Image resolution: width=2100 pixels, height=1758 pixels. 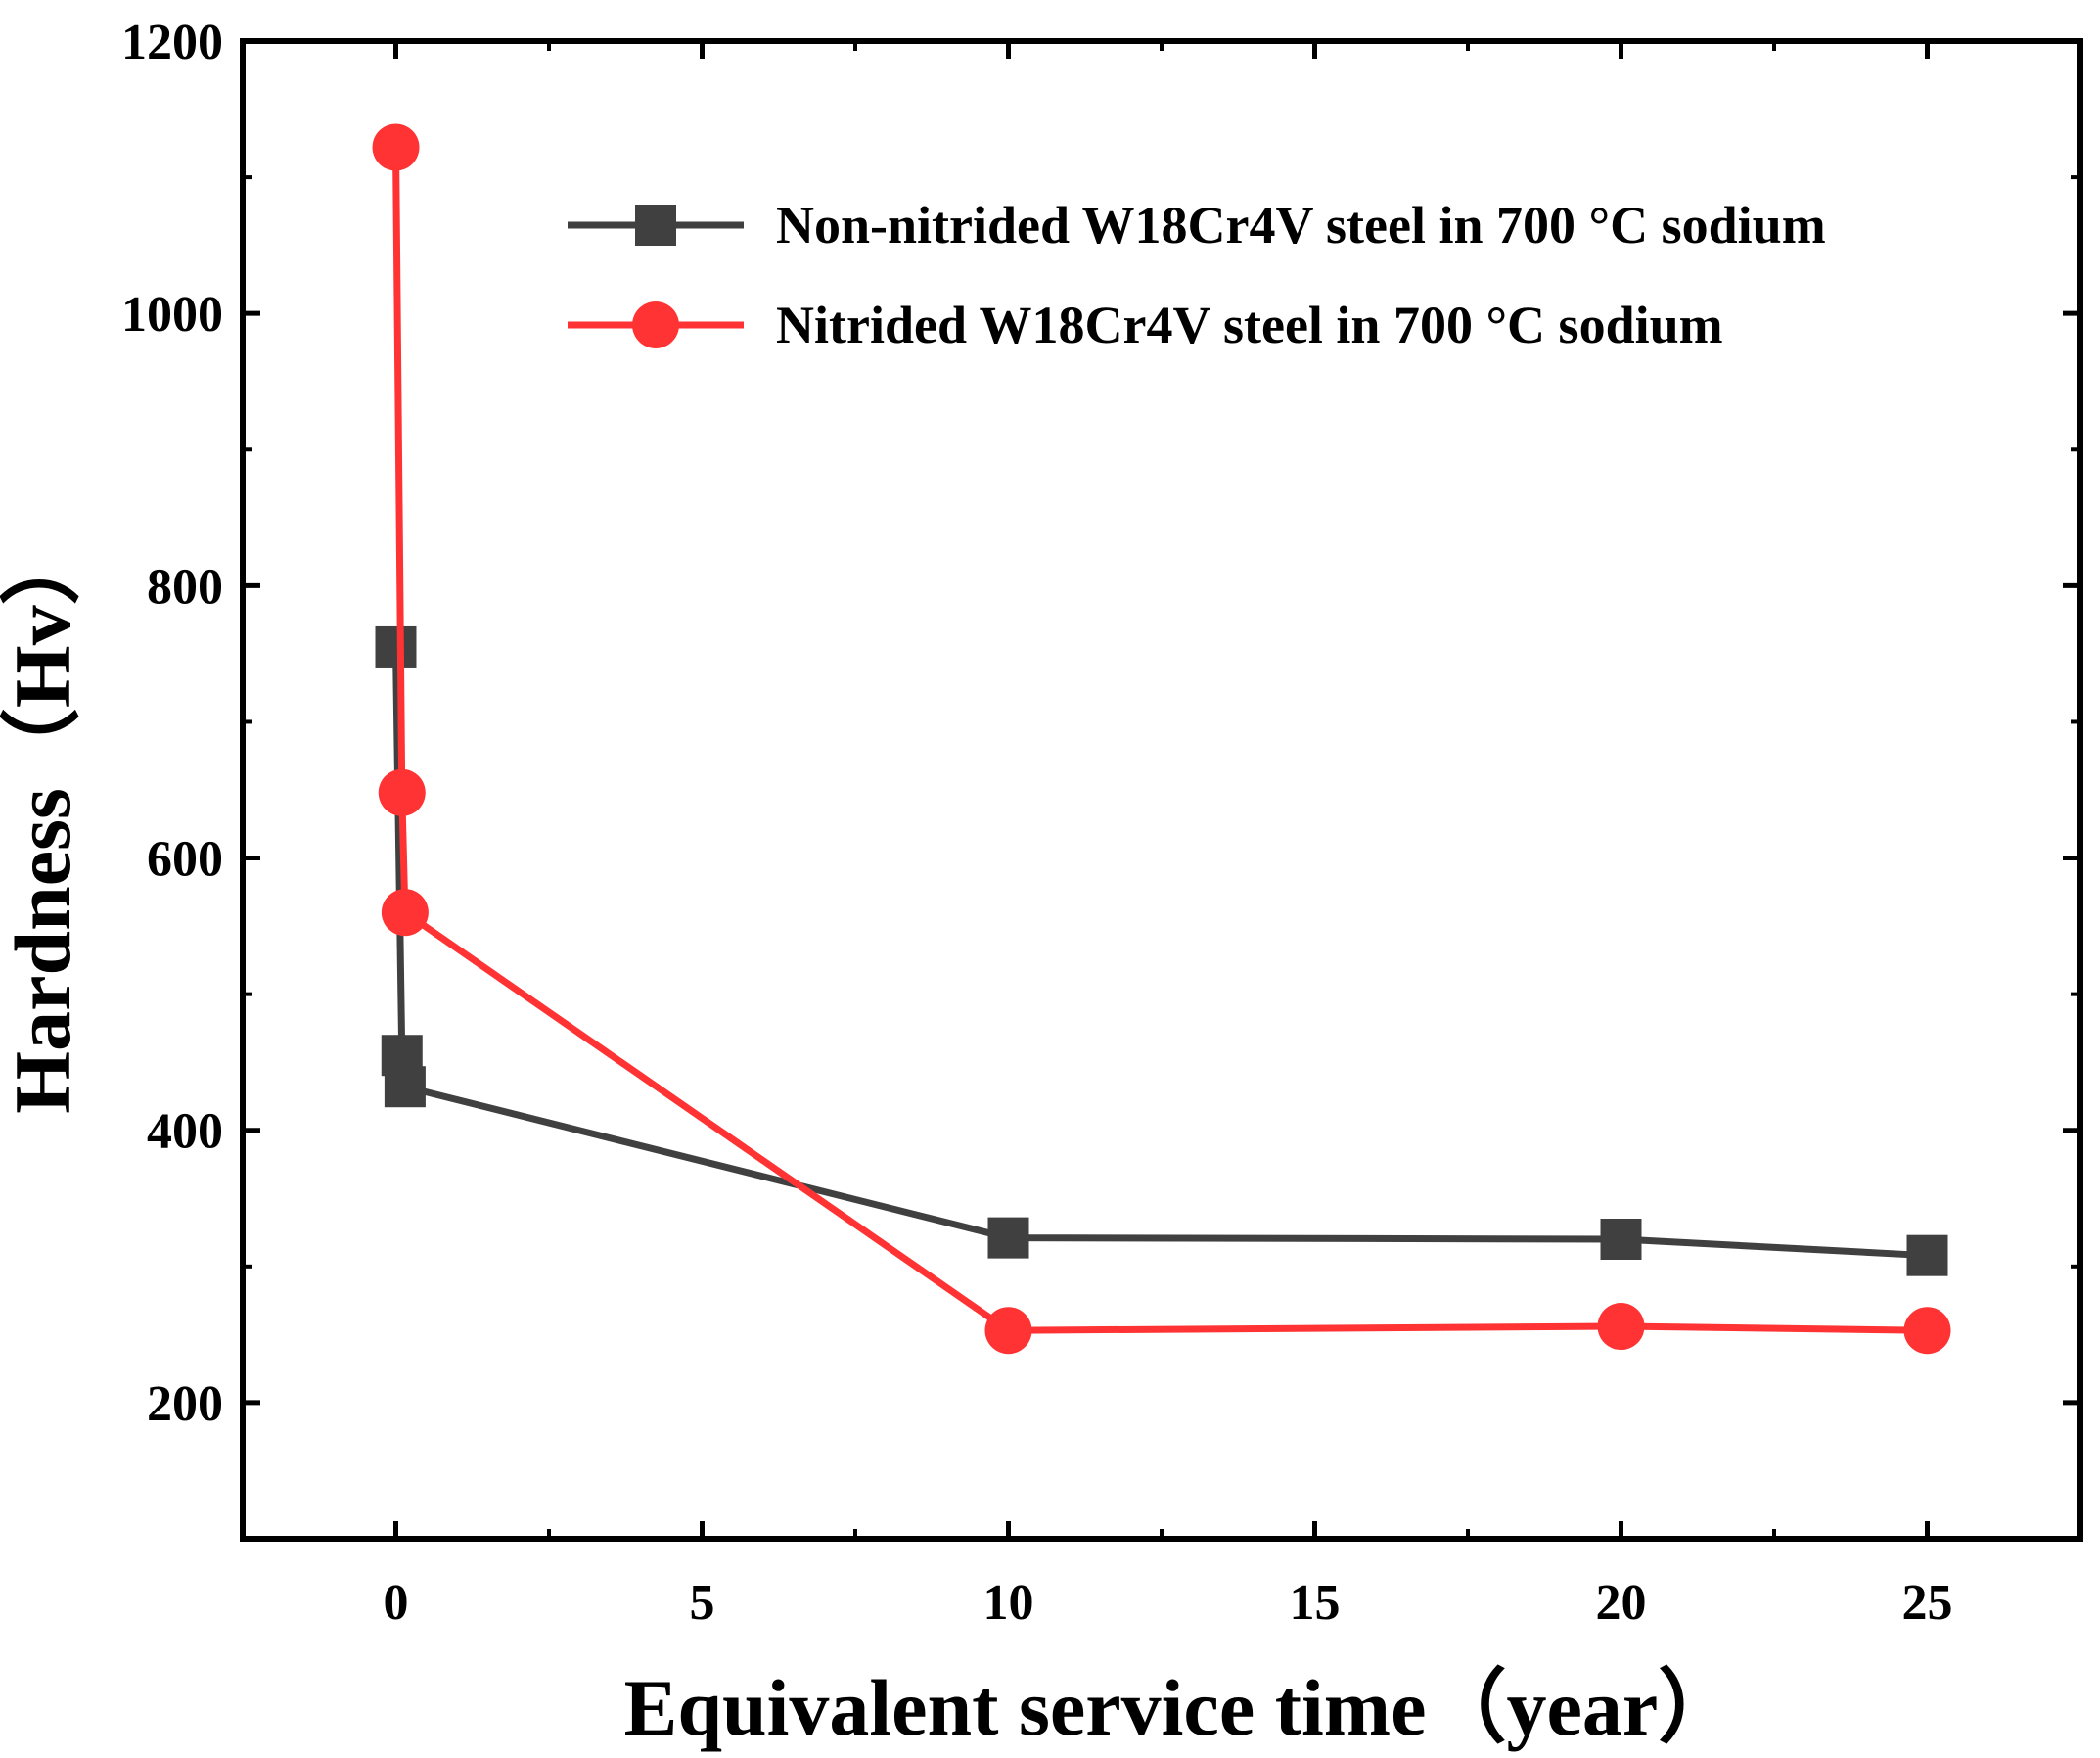 I want to click on y-tick-label: 200, so click(x=185, y=1404).